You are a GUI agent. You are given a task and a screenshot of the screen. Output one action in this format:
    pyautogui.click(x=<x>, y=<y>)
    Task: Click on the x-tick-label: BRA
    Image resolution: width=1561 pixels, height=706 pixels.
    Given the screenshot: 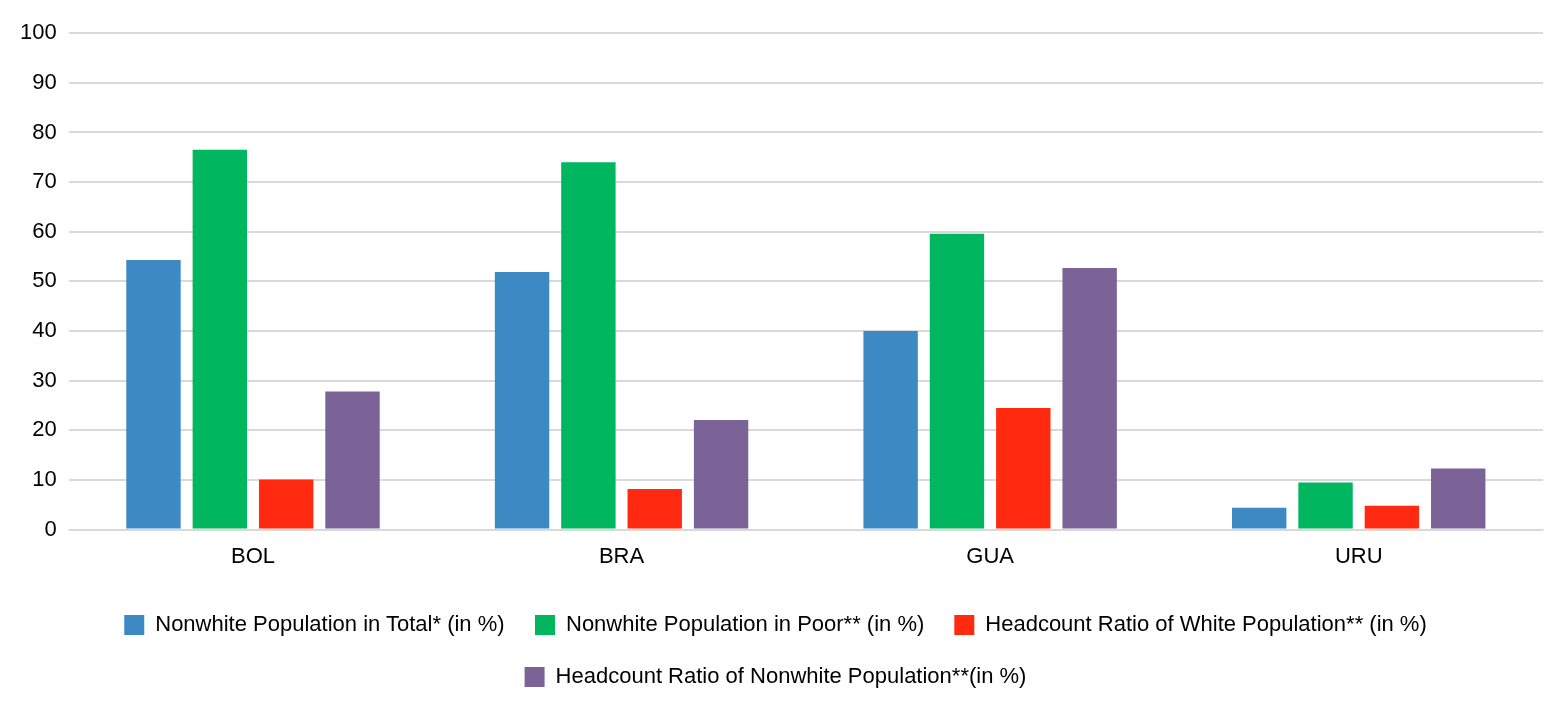 What is the action you would take?
    pyautogui.click(x=621, y=555)
    